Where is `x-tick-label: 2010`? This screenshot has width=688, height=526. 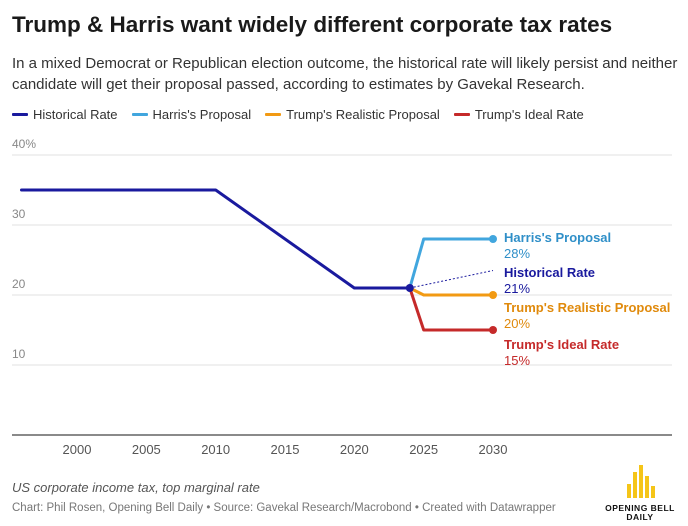 x-tick-label: 2010 is located at coordinates (215, 449).